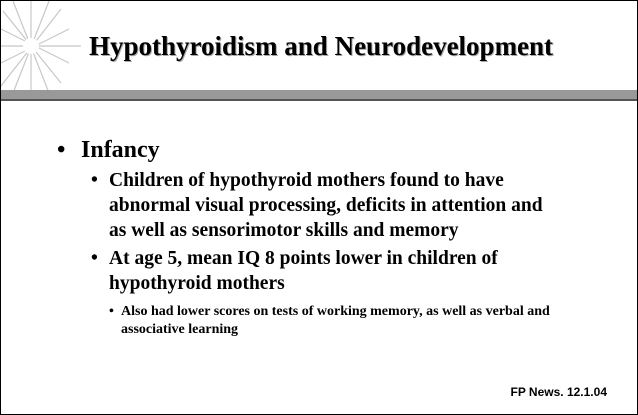 The height and width of the screenshot is (415, 638). What do you see at coordinates (558, 392) in the screenshot?
I see `footer: FP News. 12.1.04` at bounding box center [558, 392].